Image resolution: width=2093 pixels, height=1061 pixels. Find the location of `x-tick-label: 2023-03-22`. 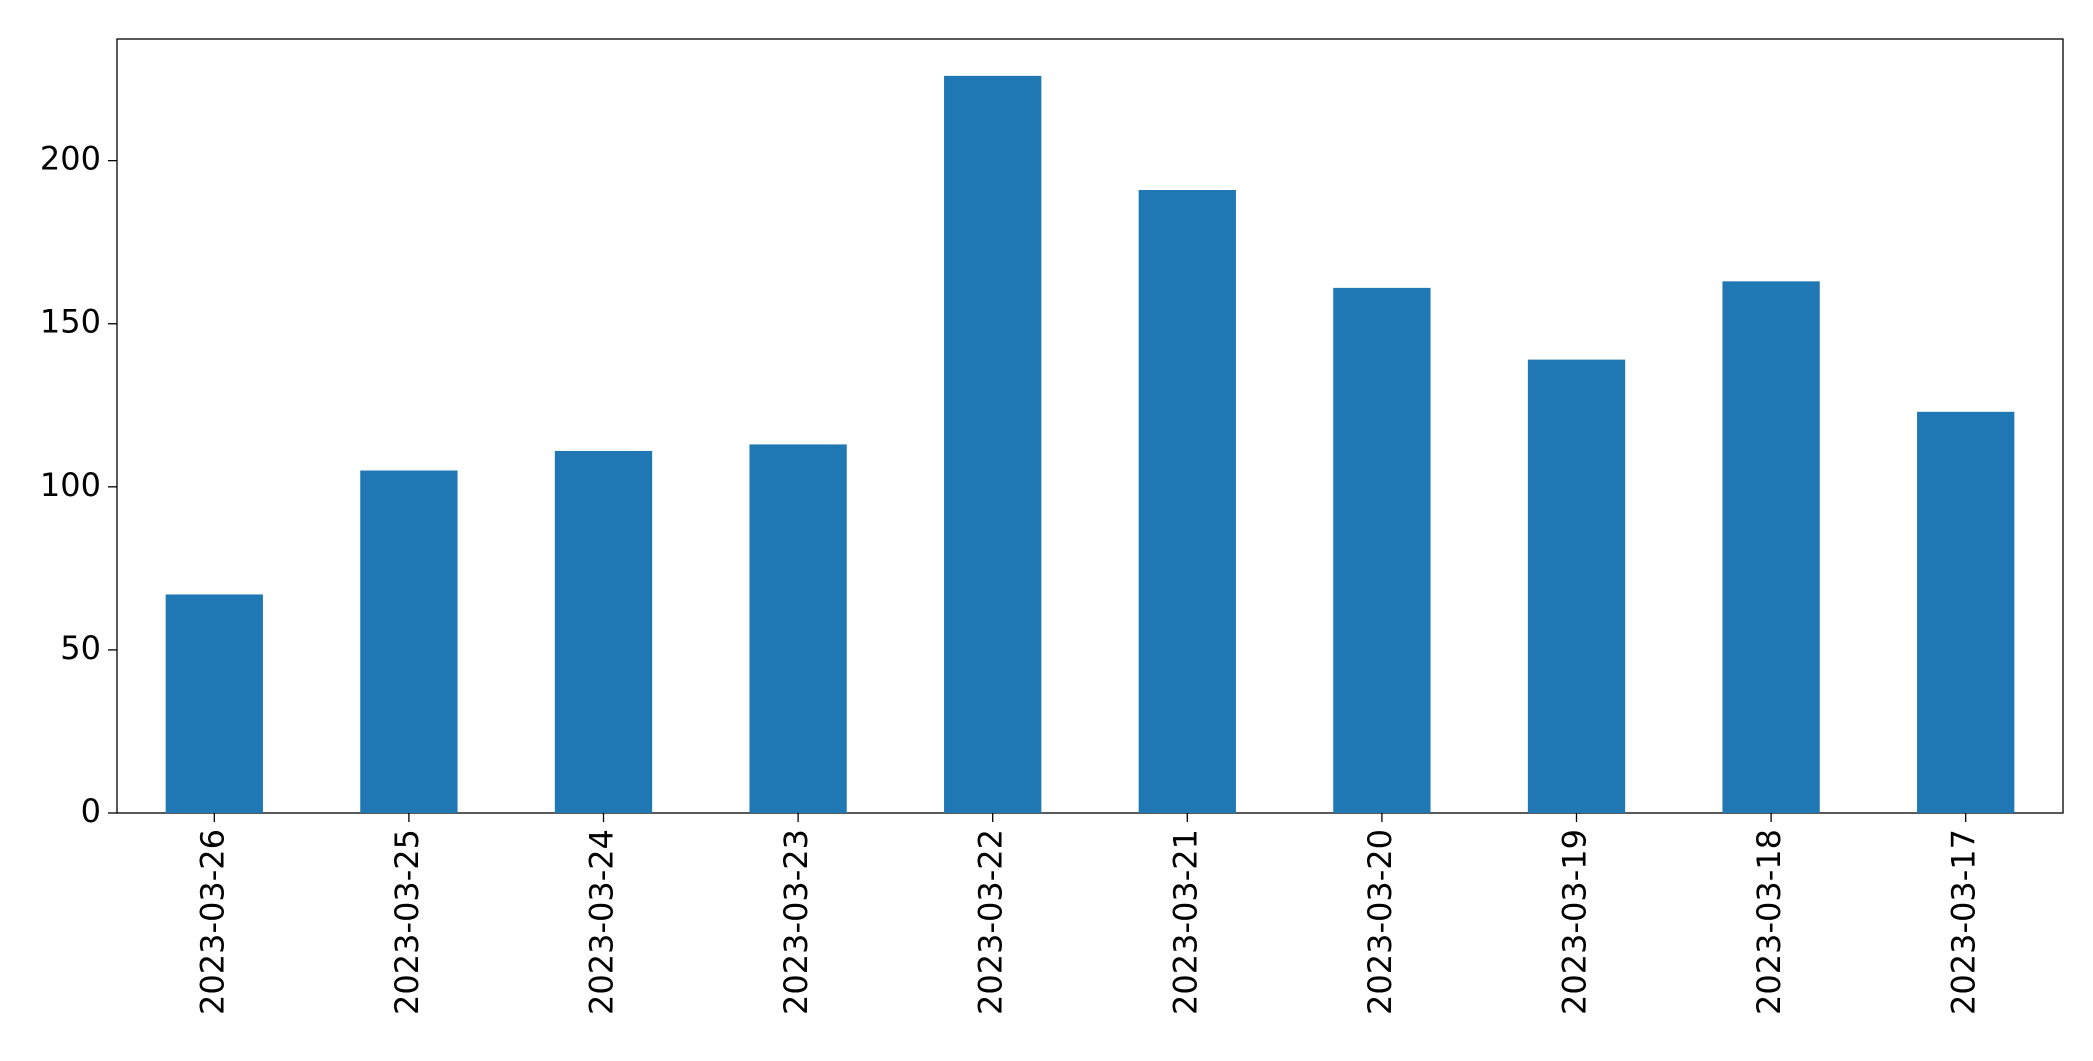

x-tick-label: 2023-03-22 is located at coordinates (991, 922).